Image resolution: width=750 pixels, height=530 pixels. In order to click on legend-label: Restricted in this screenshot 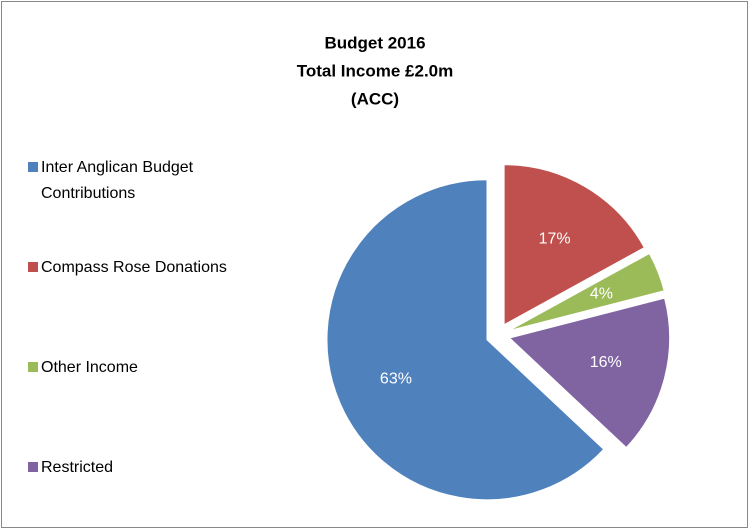, I will do `click(77, 467)`.